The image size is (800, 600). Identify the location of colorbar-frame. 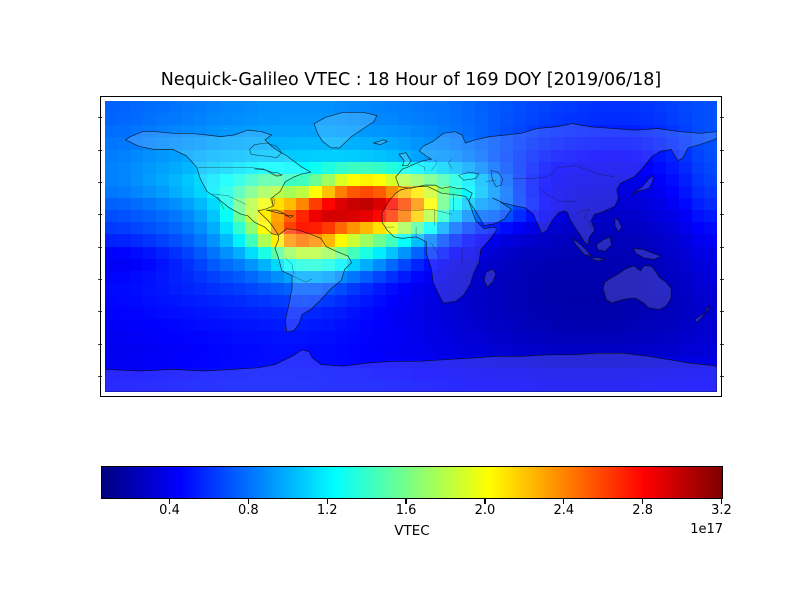
(412, 482).